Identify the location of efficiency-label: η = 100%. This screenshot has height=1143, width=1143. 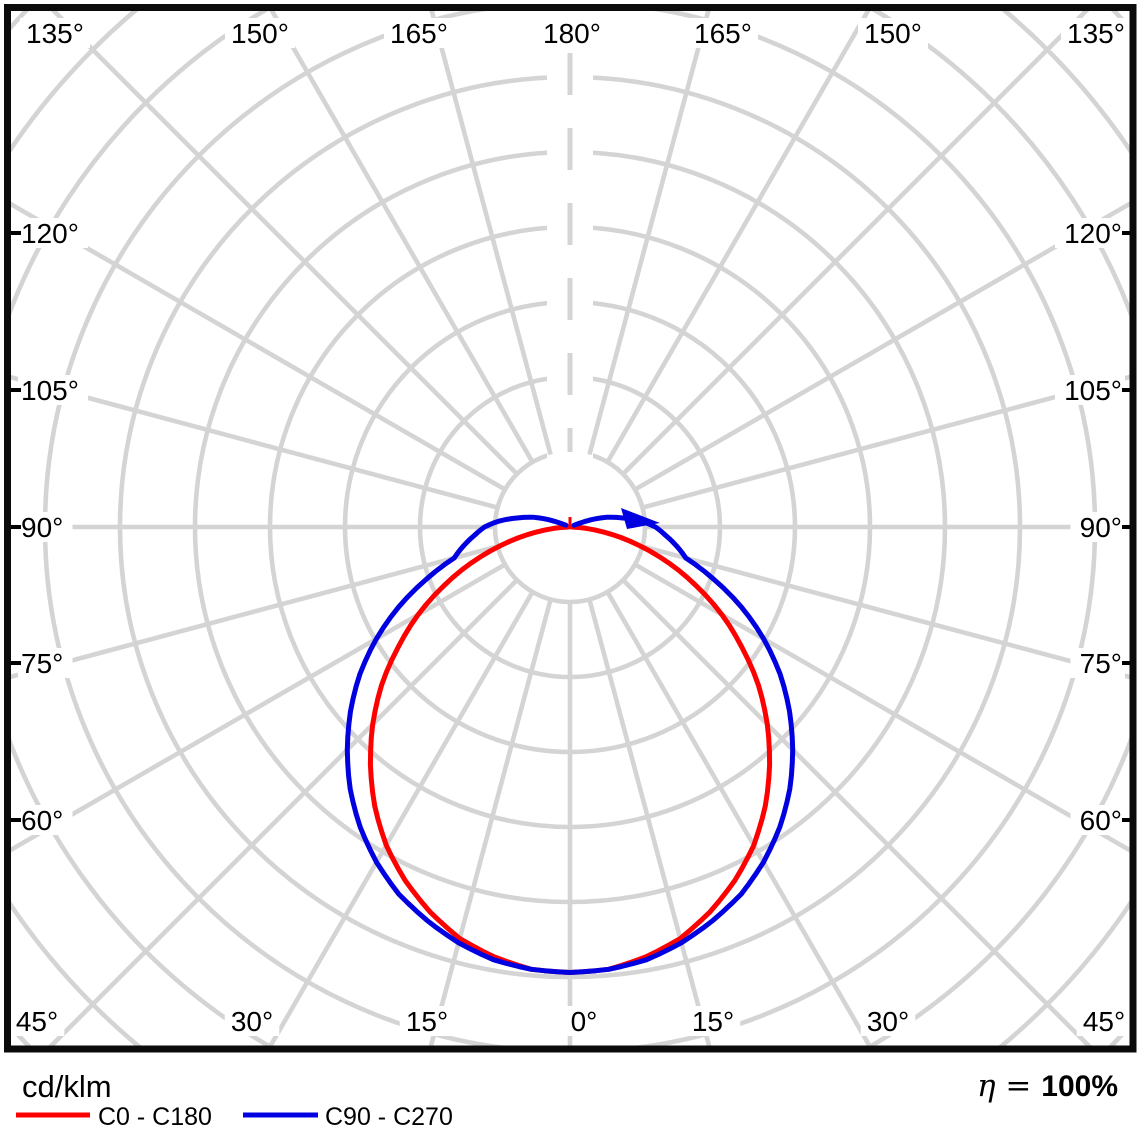
(1047, 1086).